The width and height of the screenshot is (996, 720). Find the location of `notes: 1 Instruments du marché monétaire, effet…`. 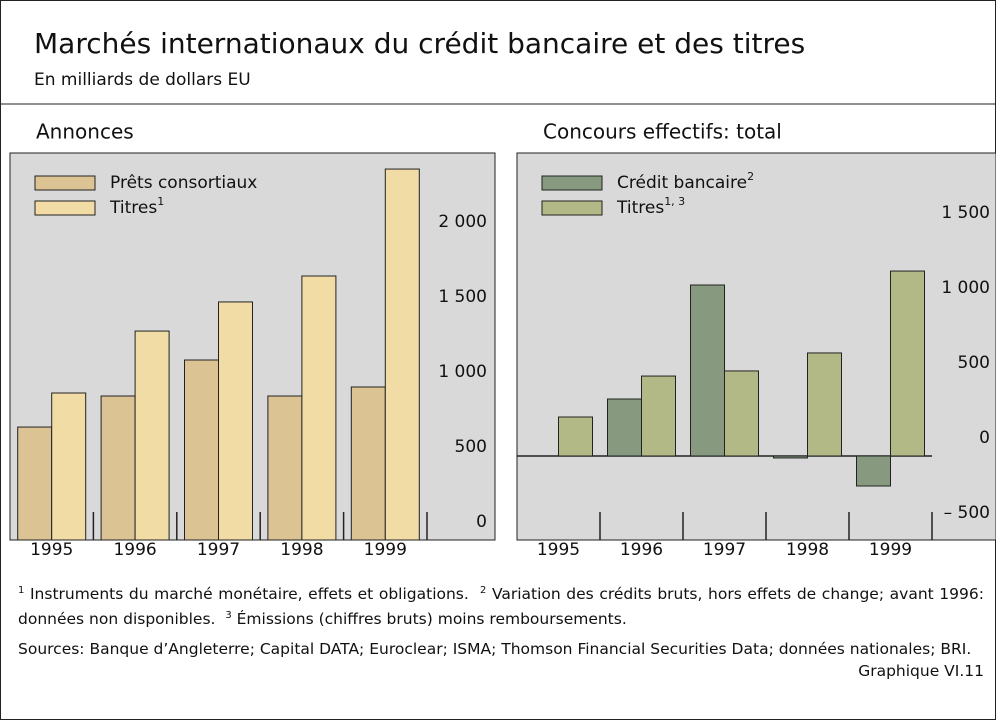

notes: 1 Instruments du marché monétaire, effet… is located at coordinates (501, 631).